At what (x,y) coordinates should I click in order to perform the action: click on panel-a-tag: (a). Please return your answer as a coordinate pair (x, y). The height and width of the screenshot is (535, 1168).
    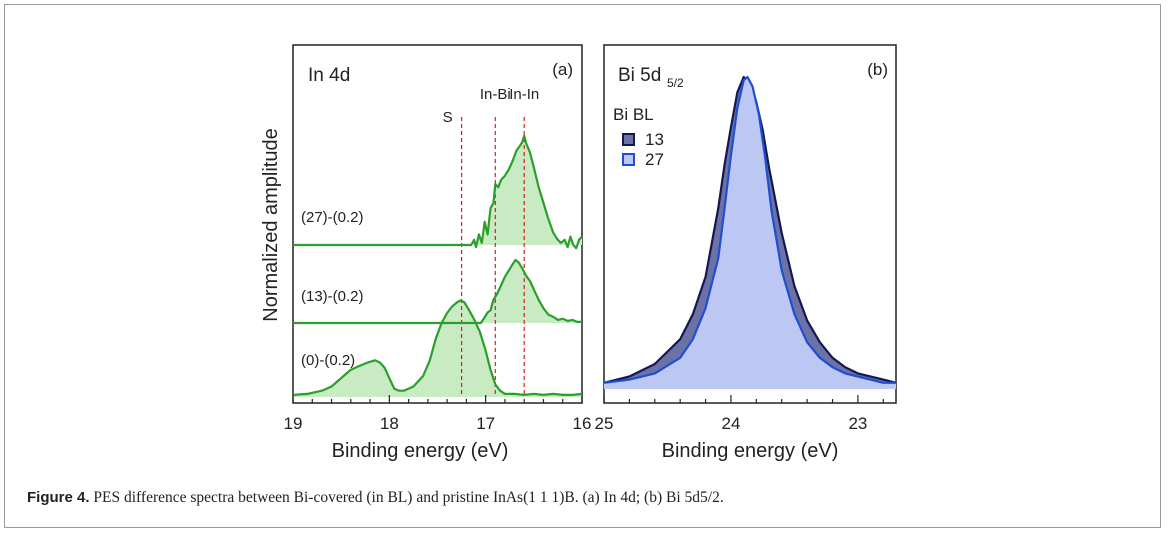
    Looking at the image, I should click on (562, 69).